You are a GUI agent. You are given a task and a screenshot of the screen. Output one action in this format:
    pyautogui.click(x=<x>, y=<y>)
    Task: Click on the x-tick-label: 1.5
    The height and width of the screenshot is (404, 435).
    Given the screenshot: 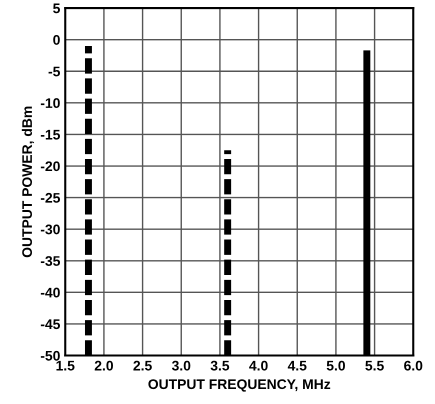 What is the action you would take?
    pyautogui.click(x=65, y=365)
    